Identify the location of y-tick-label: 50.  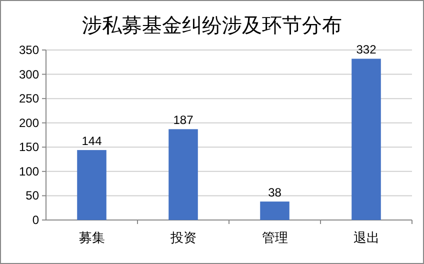
(33, 195).